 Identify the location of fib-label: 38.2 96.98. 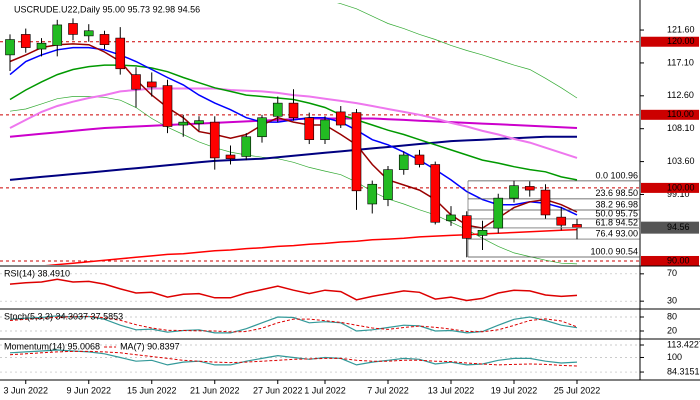
(616, 204).